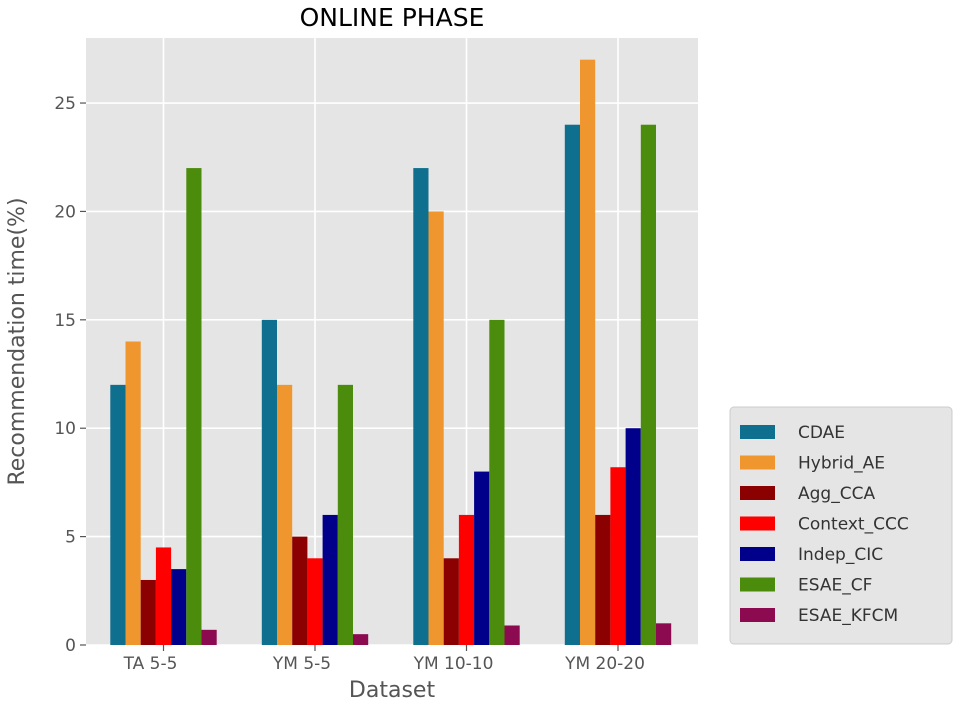  Describe the element at coordinates (301, 664) in the screenshot. I see `x-tick-label: YM 5-5` at that location.